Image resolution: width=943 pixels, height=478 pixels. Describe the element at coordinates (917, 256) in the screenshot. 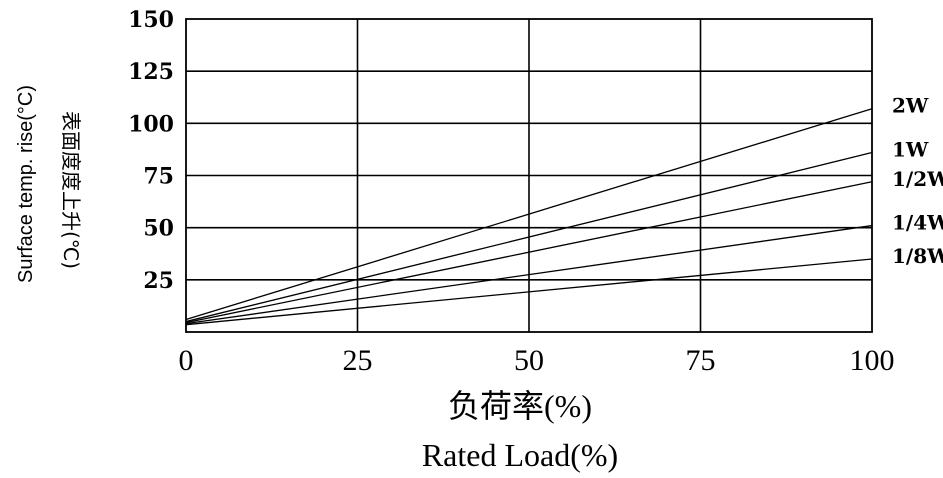

I see `series-label-5: 1/8W` at that location.